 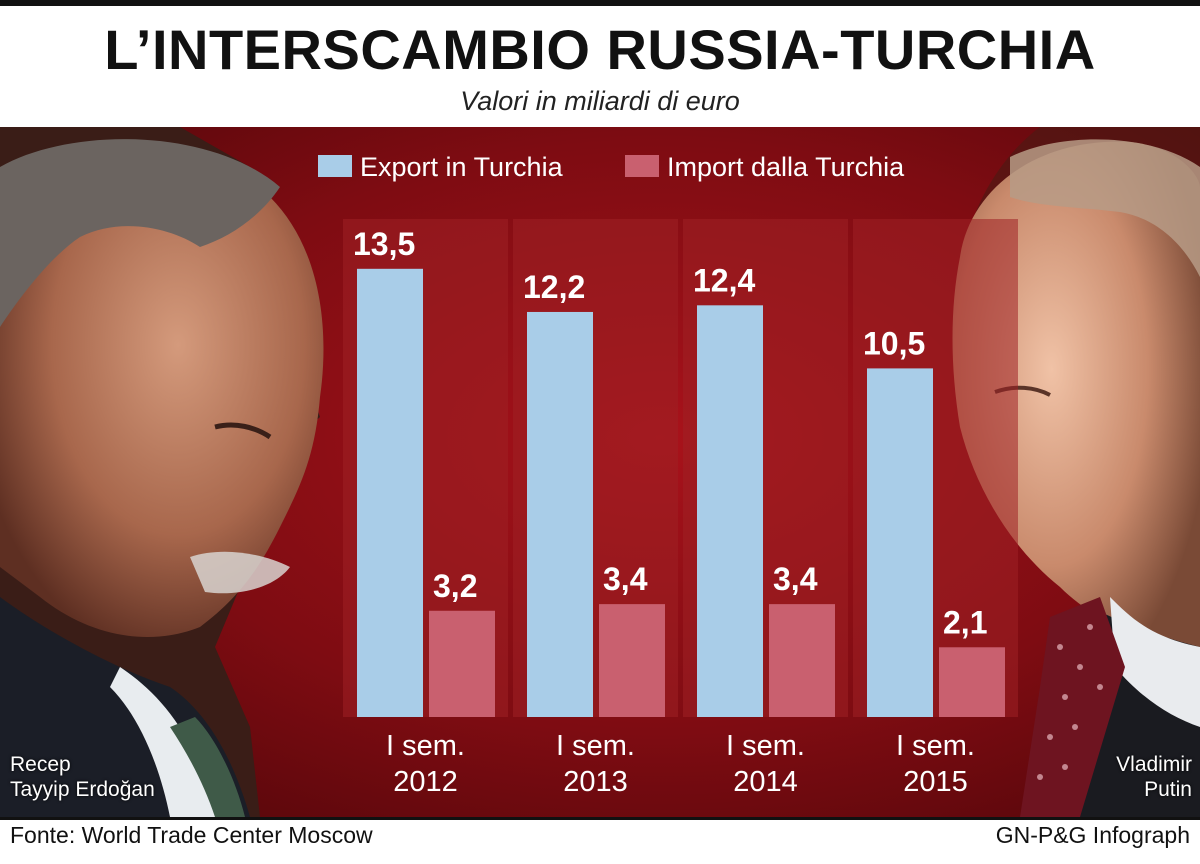 What do you see at coordinates (384, 244) in the screenshot?
I see `export-value-label: 13,5` at bounding box center [384, 244].